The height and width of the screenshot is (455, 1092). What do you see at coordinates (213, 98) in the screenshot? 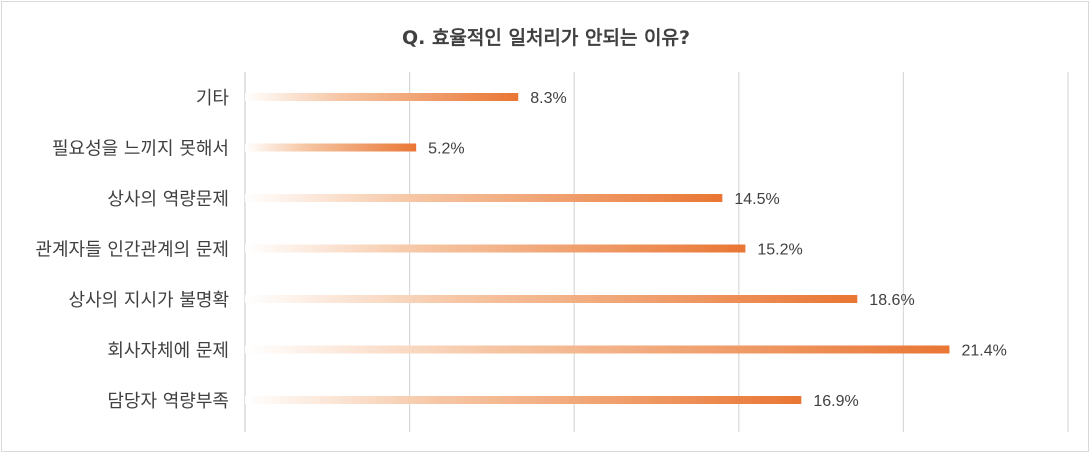
I see `category-label-1: 기타` at bounding box center [213, 98].